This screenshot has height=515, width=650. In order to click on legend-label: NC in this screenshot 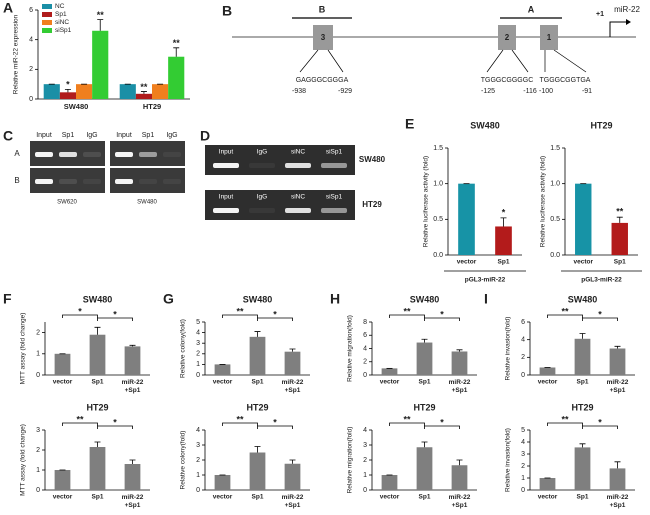, I will do `click(60, 6)`.